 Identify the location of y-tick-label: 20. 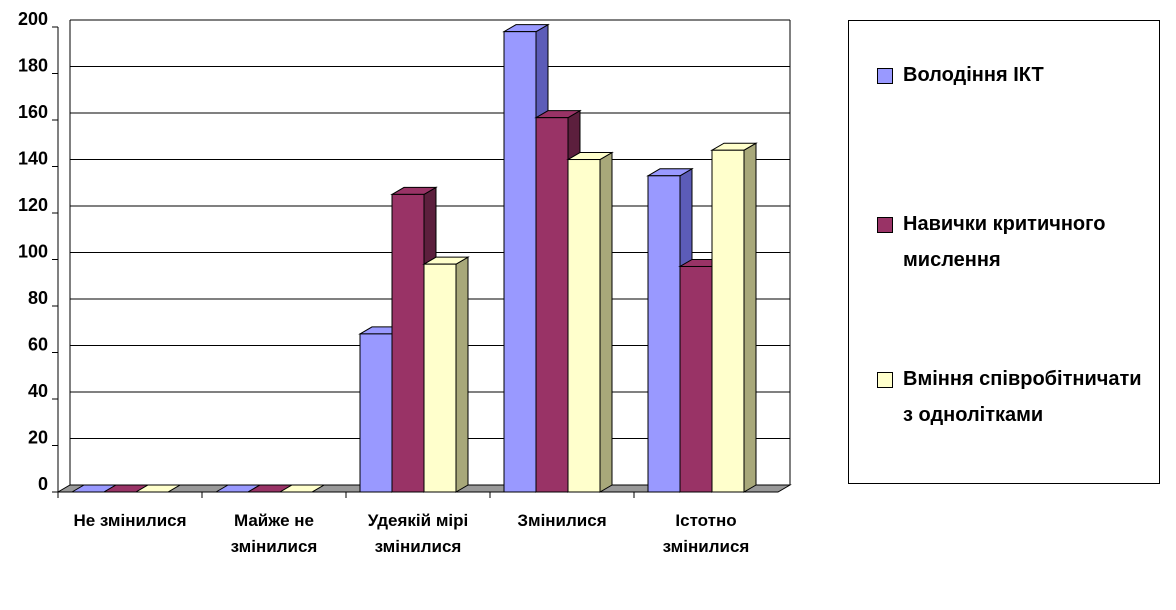
(38, 437).